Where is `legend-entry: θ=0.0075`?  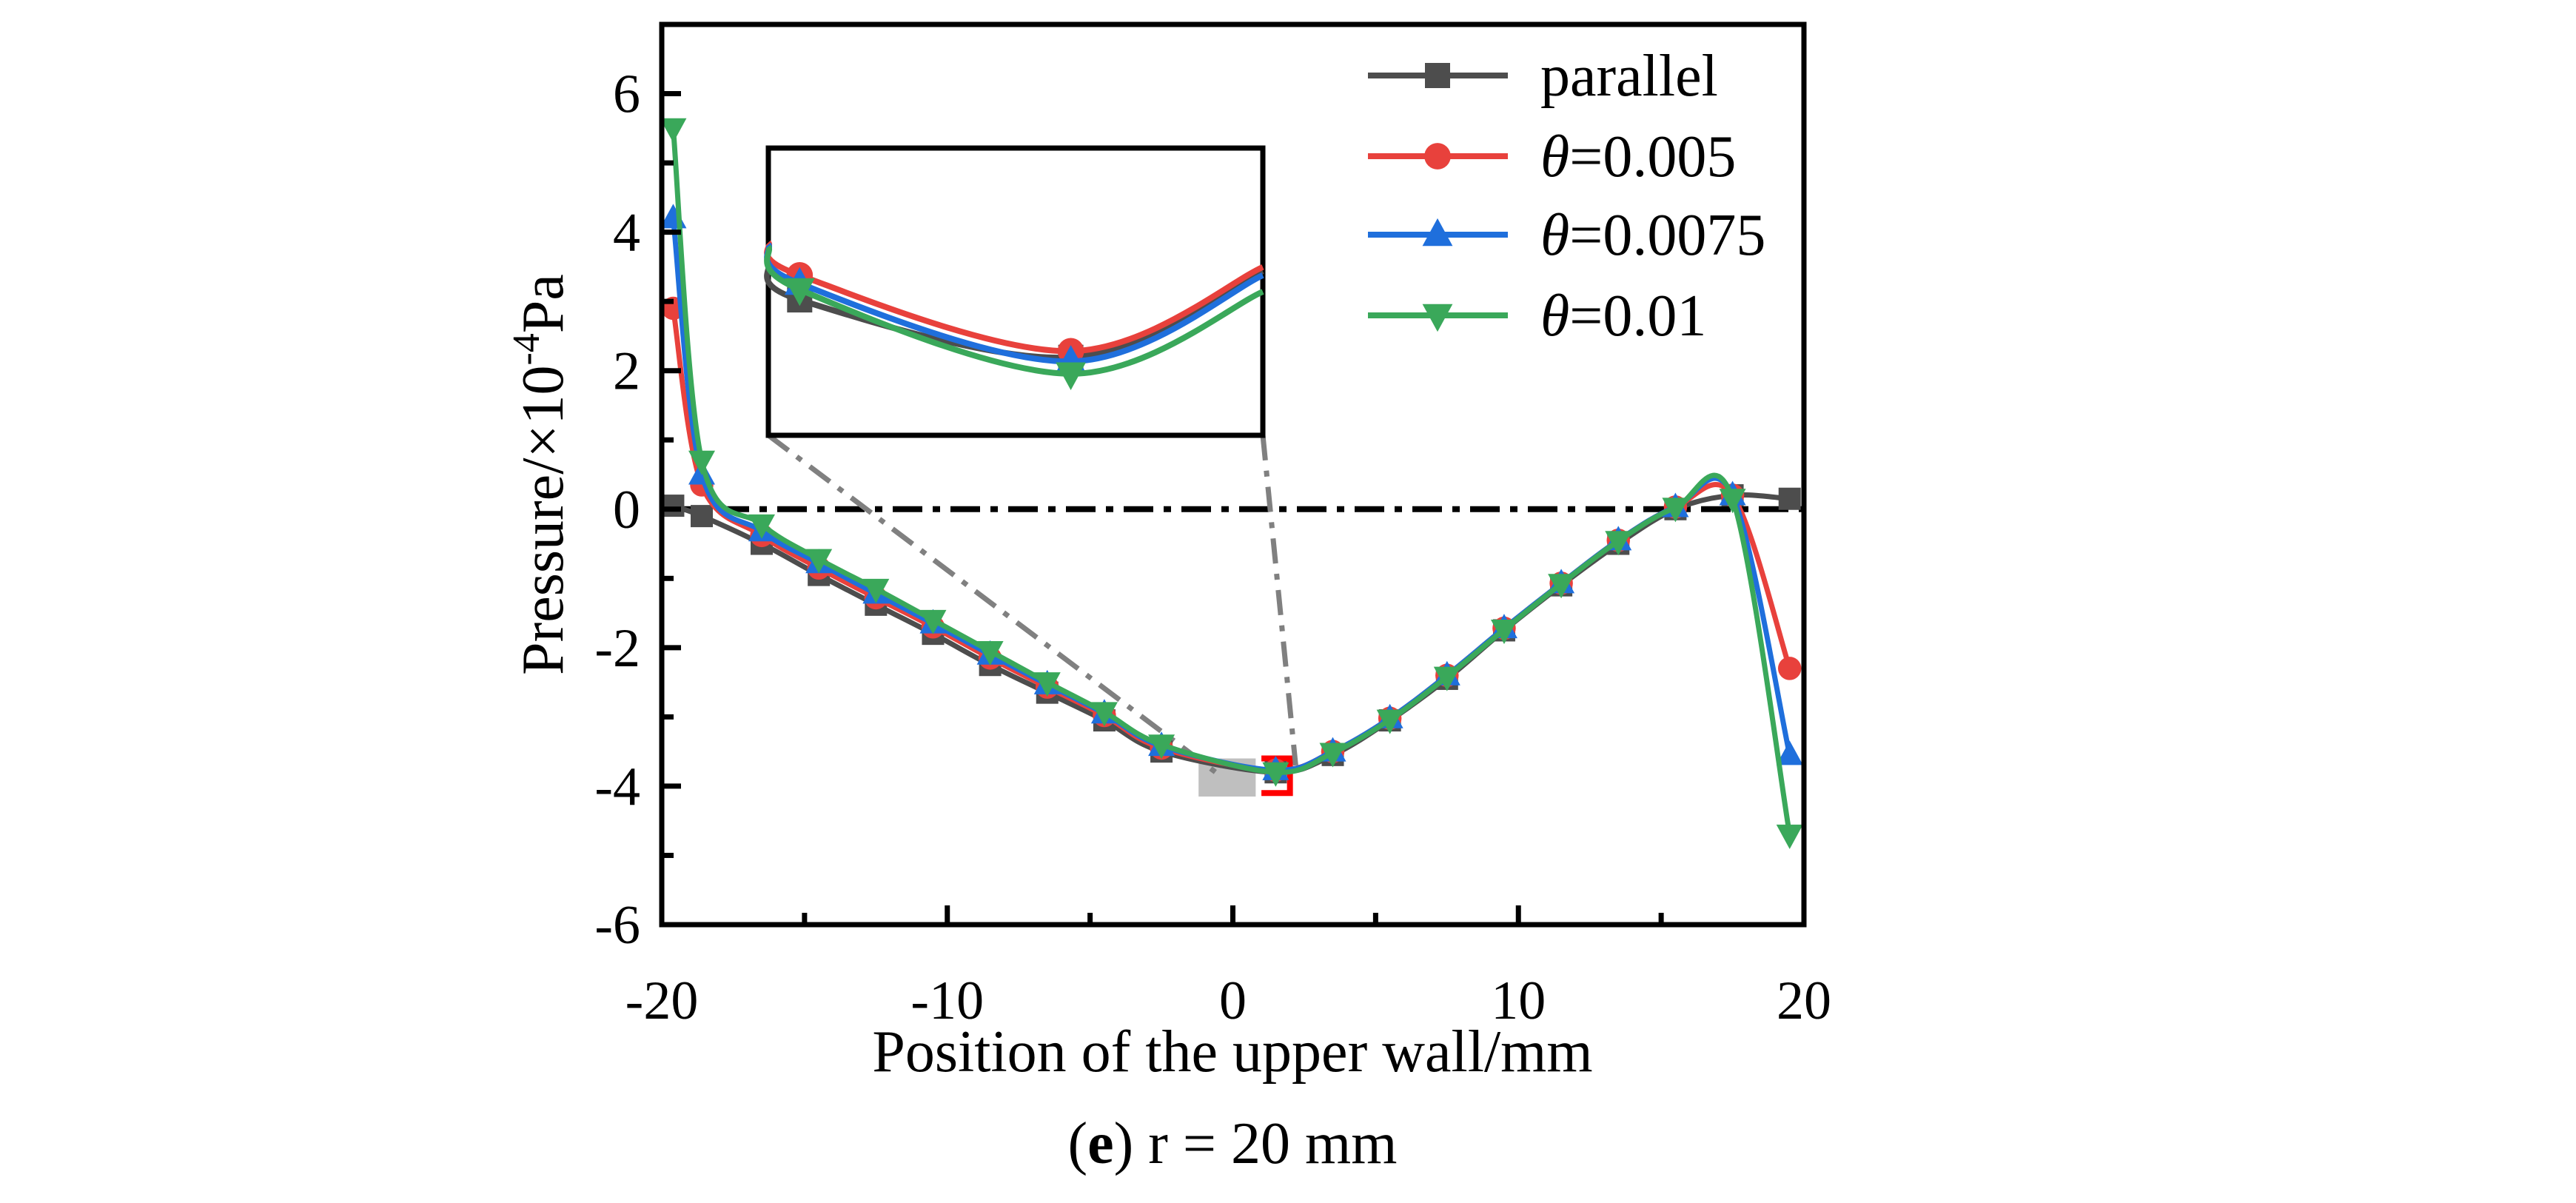 legend-entry: θ=0.0075 is located at coordinates (1566, 236).